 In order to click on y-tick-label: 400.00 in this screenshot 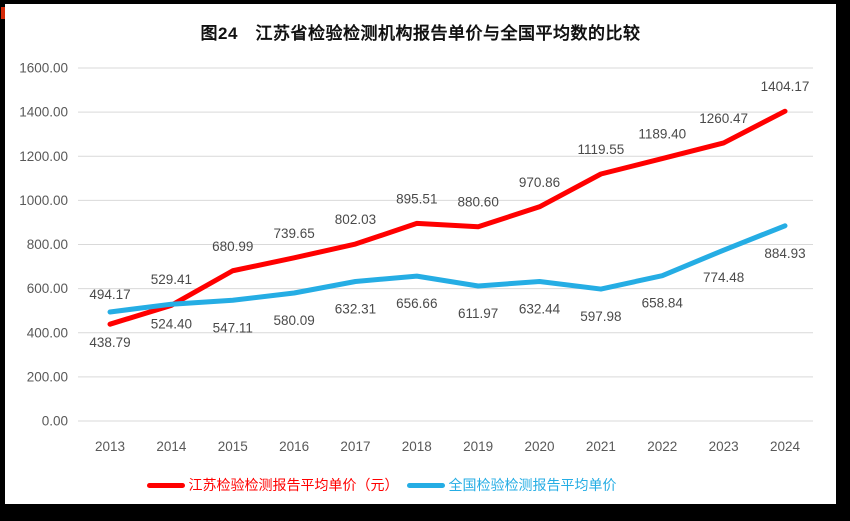, I will do `click(47, 332)`.